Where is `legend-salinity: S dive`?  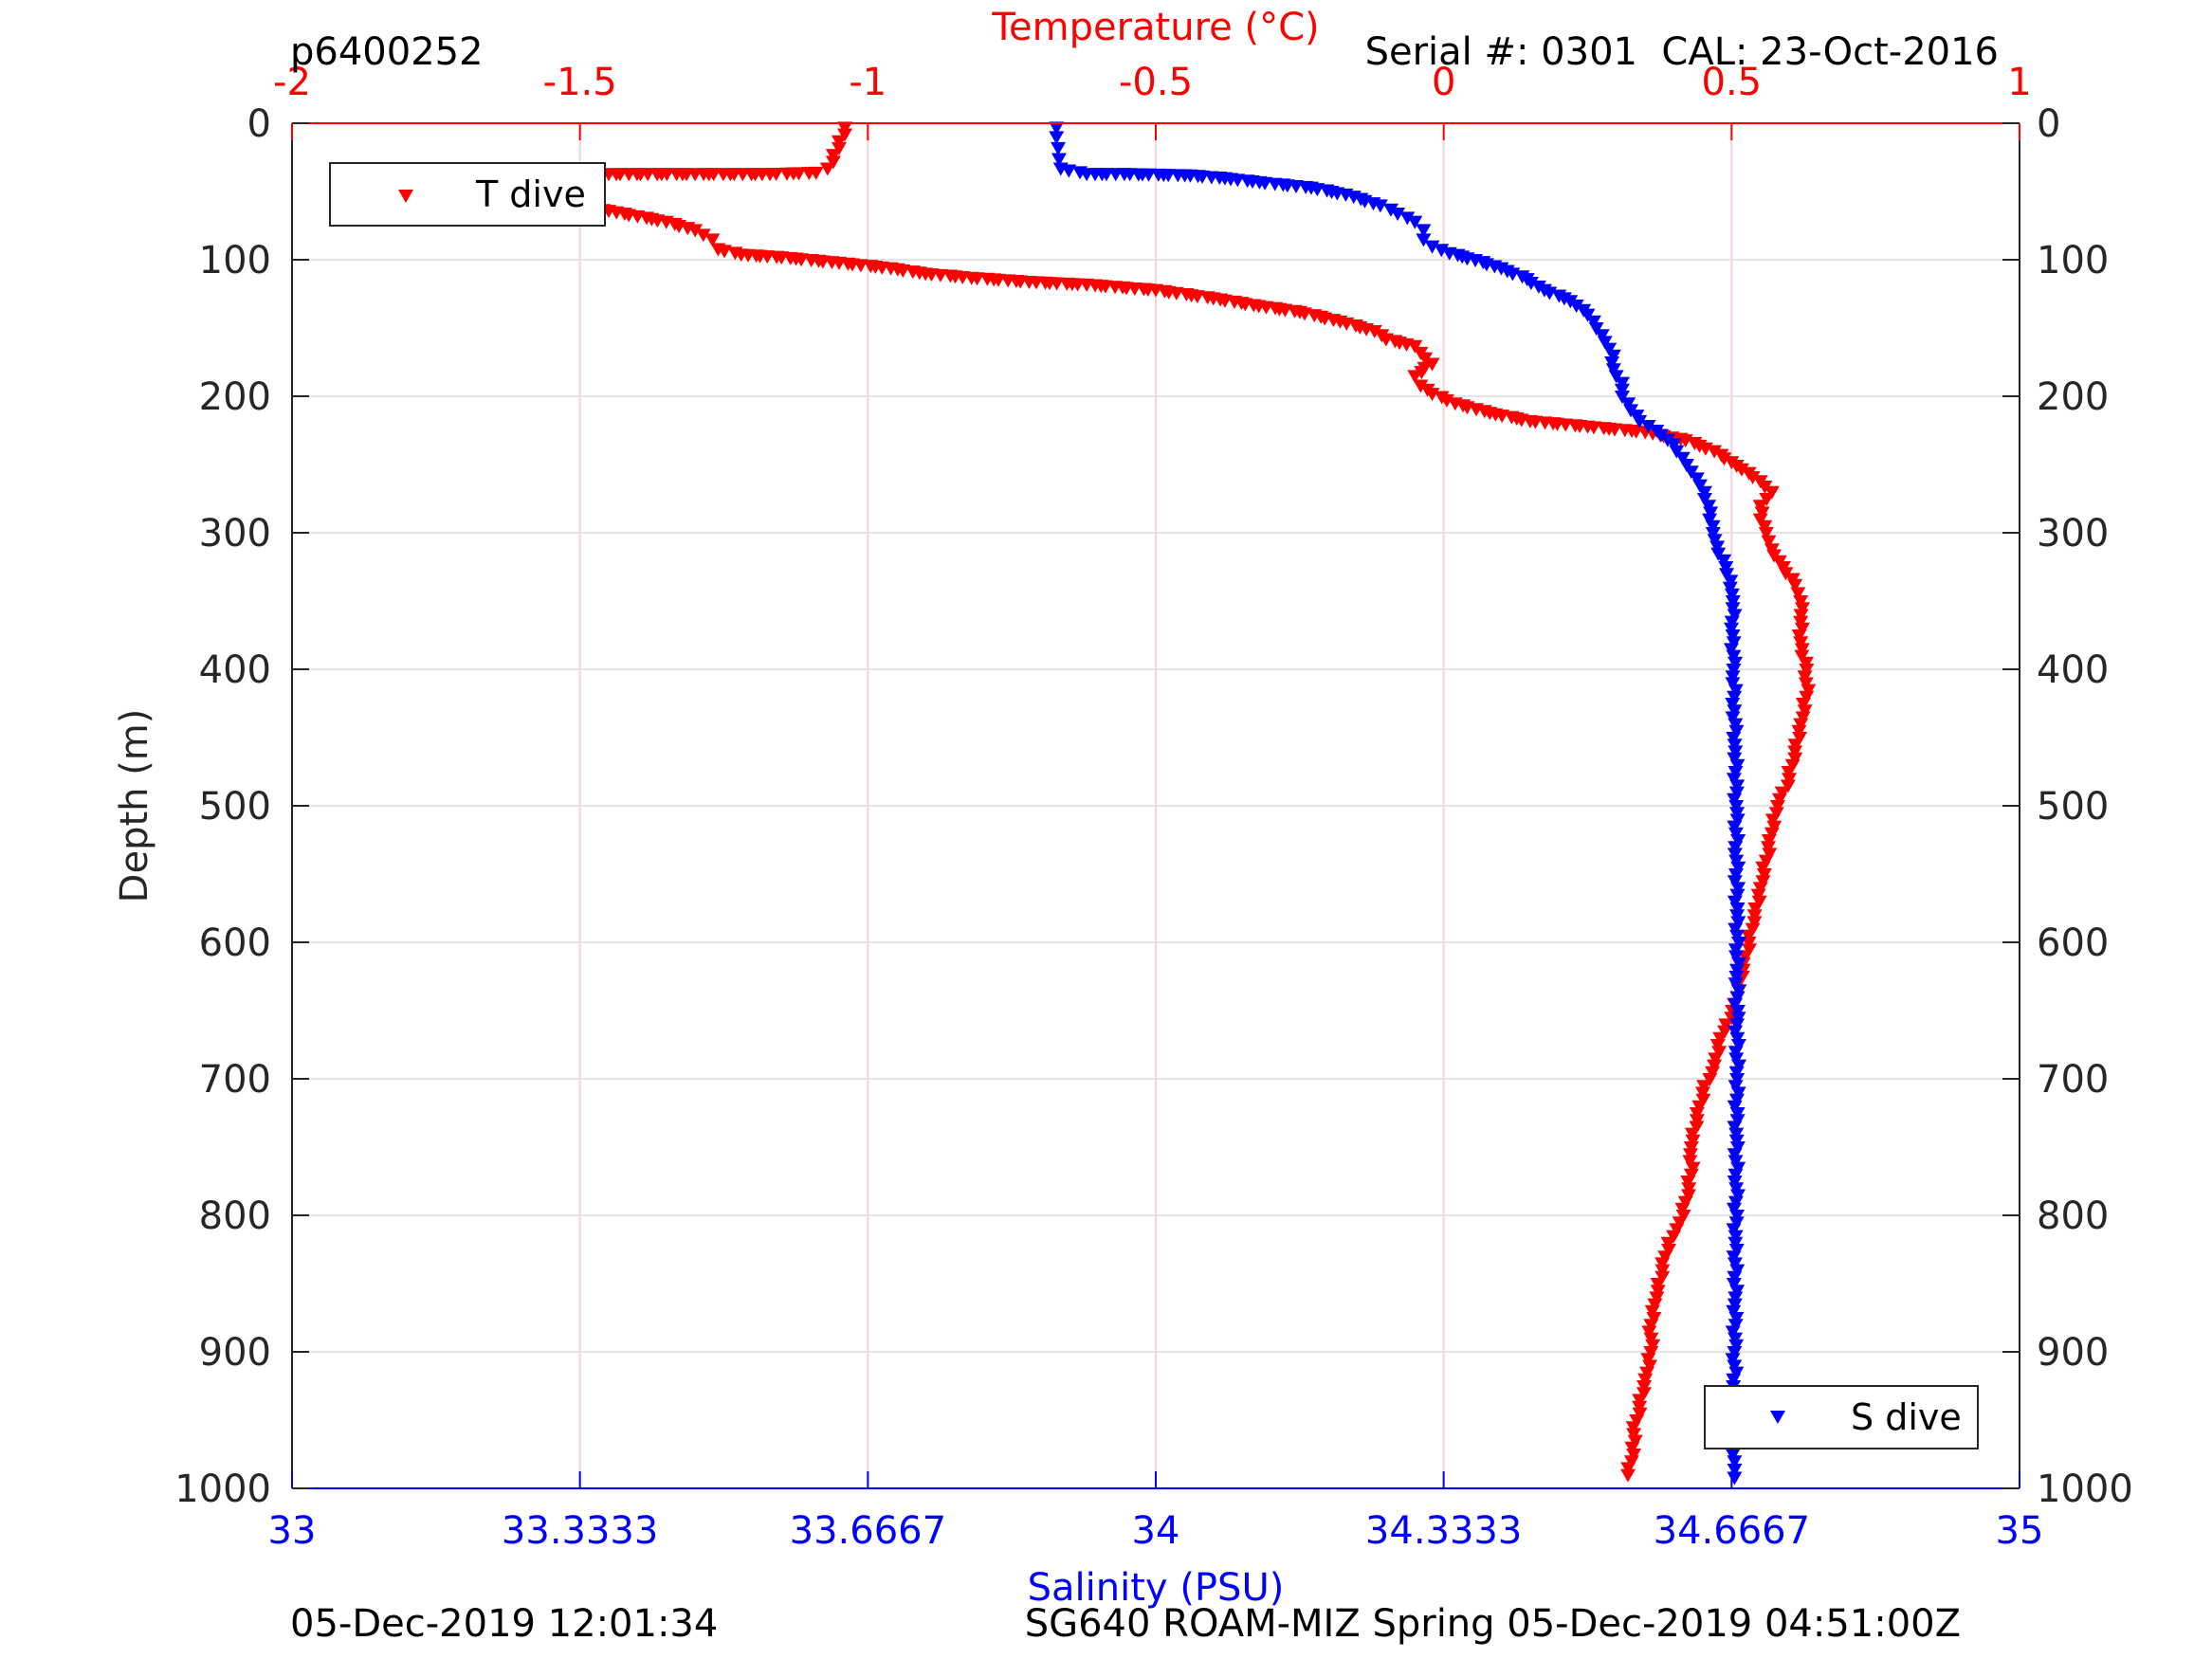 legend-salinity: S dive is located at coordinates (1841, 1417).